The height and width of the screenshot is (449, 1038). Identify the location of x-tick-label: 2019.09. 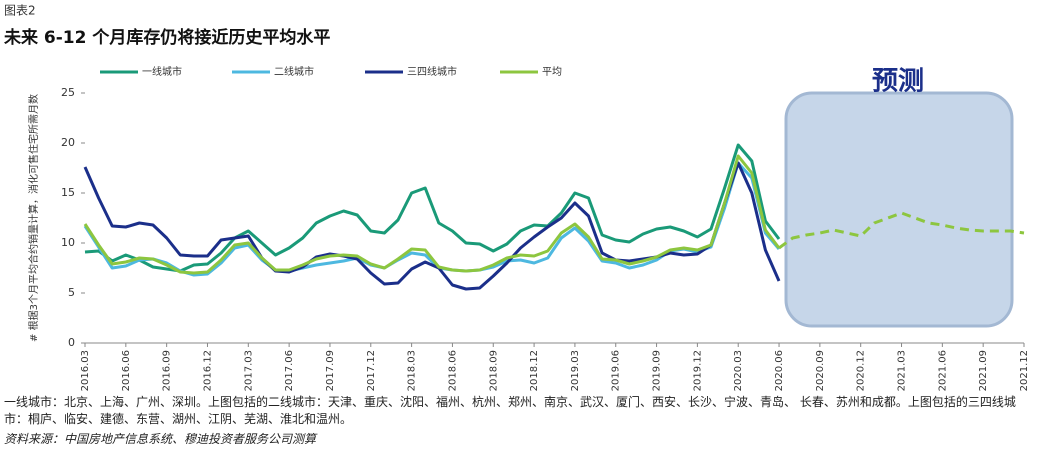
(657, 370).